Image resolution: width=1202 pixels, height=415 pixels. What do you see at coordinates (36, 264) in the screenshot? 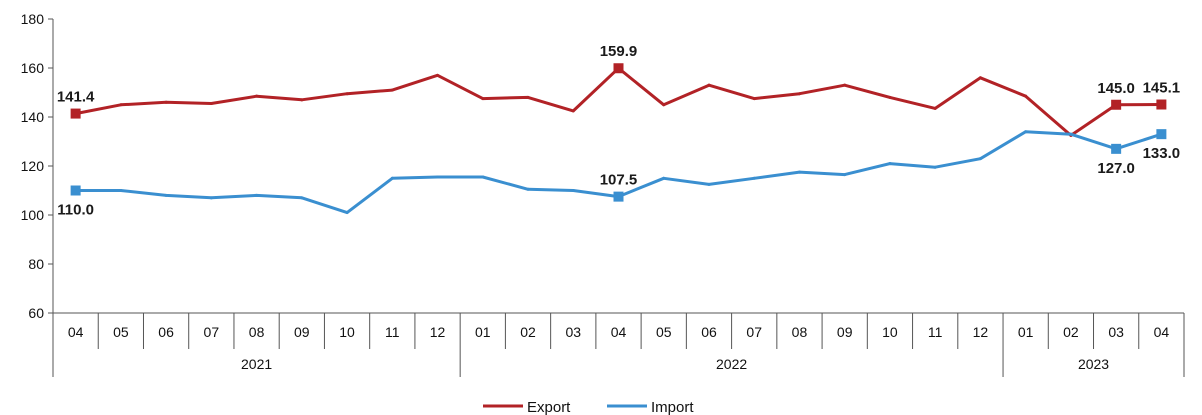
I see `y-tick-label: 80` at bounding box center [36, 264].